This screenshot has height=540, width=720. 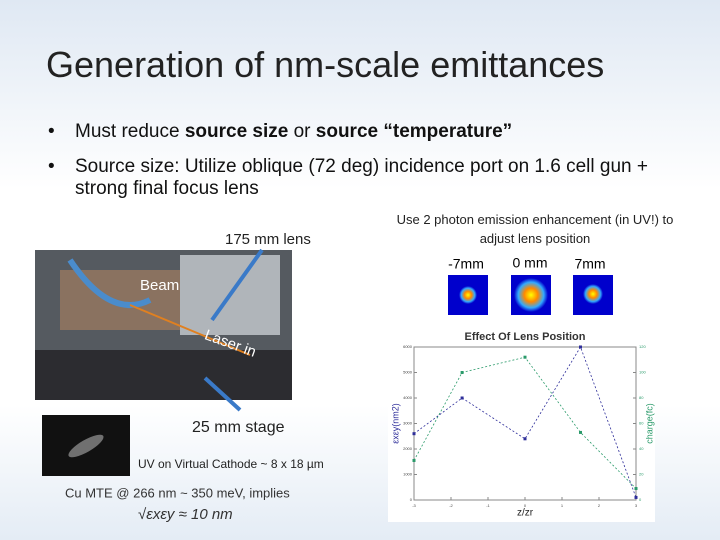 What do you see at coordinates (159, 285) in the screenshot?
I see `label: Beam` at bounding box center [159, 285].